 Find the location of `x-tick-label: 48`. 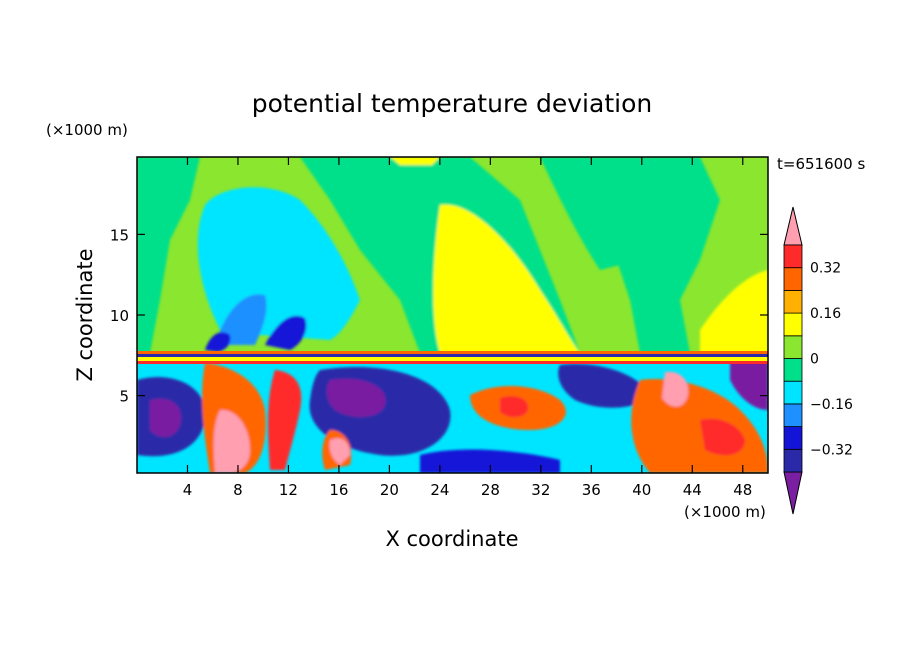

x-tick-label: 48 is located at coordinates (742, 490).